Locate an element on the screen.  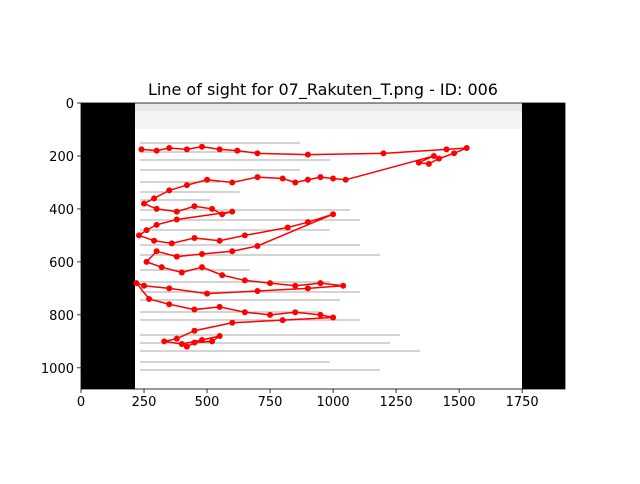
x-tick-label: 1750 is located at coordinates (522, 402).